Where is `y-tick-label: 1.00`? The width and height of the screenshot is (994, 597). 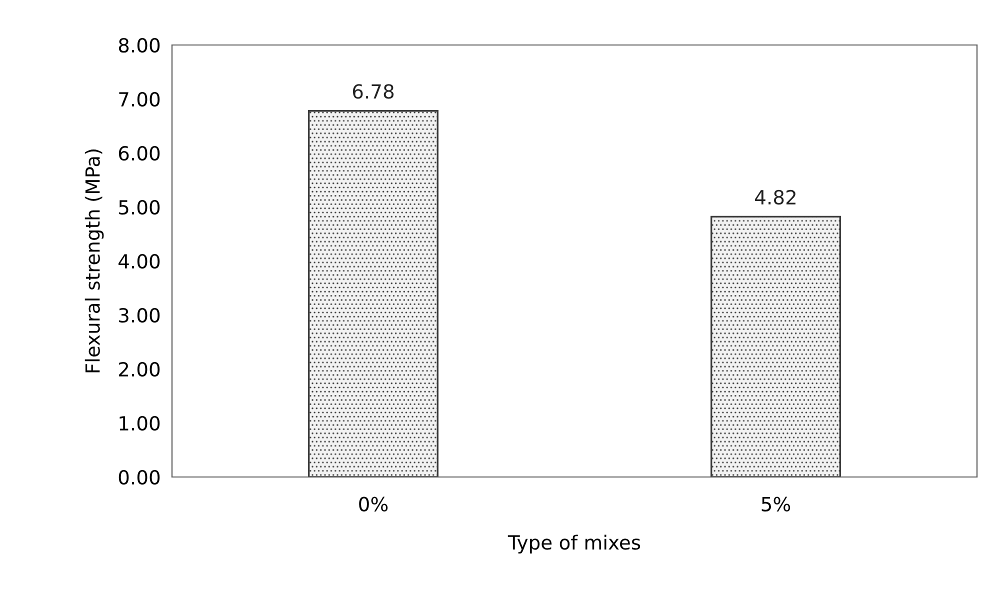
y-tick-label: 1.00 is located at coordinates (140, 423).